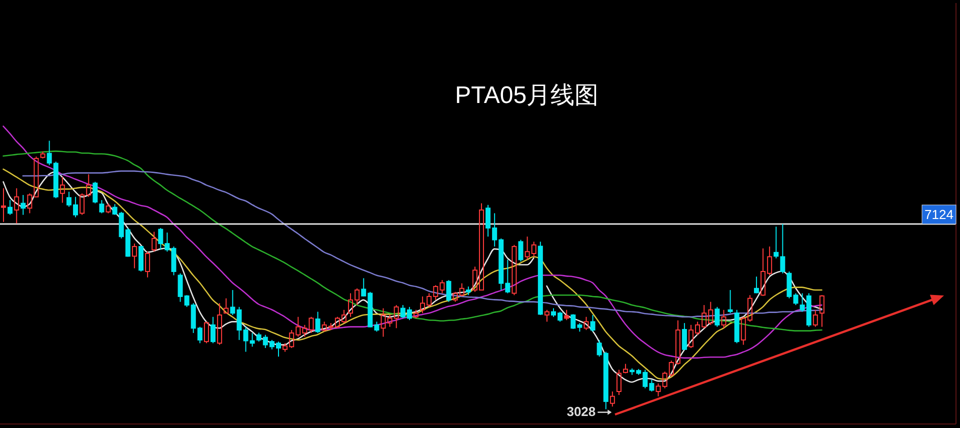 This screenshot has height=428, width=960. I want to click on annotation: 3028, so click(581, 412).